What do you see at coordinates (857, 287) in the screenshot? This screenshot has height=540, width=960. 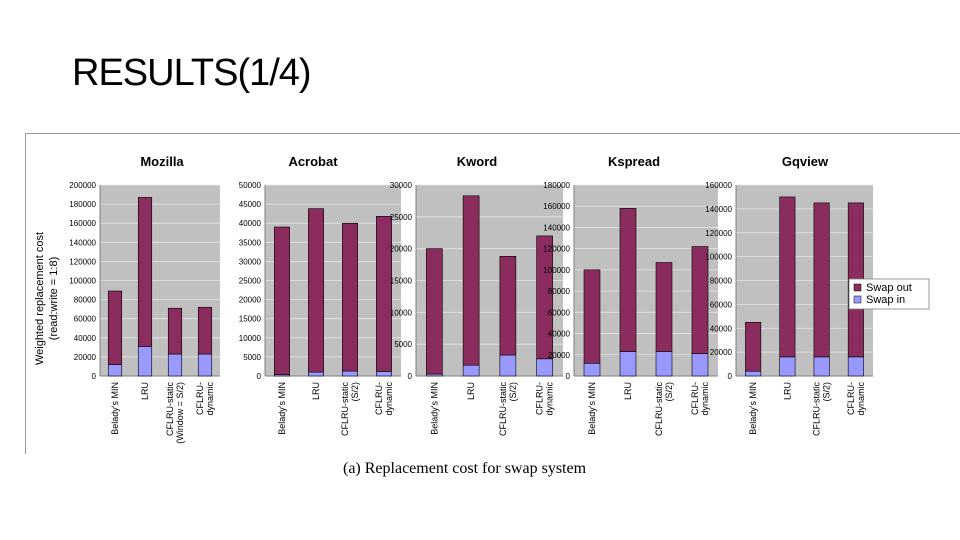 I see `legend-swatch-swap-out` at bounding box center [857, 287].